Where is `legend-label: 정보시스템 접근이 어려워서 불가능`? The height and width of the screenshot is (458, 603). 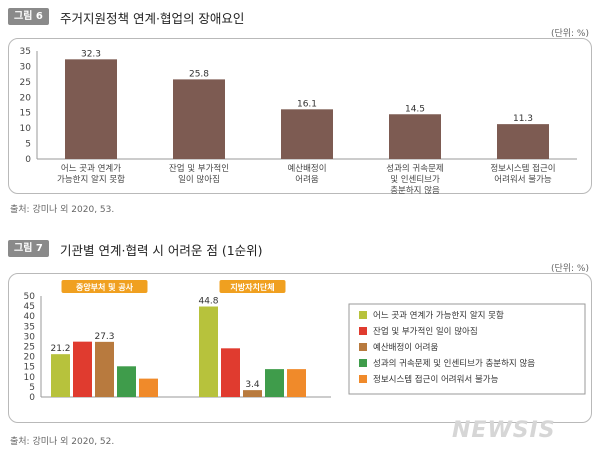 legend-label: 정보시스템 접근이 어려워서 불가능 is located at coordinates (436, 379).